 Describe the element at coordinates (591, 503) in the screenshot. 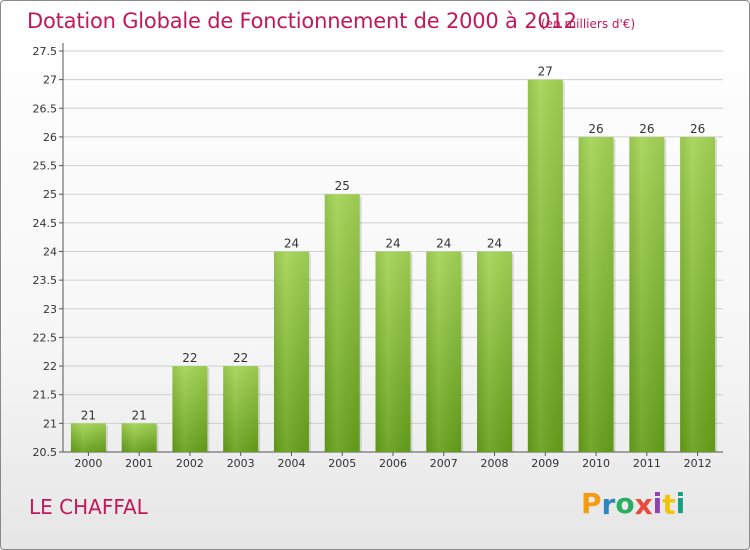

I see `logo-letter: P` at that location.